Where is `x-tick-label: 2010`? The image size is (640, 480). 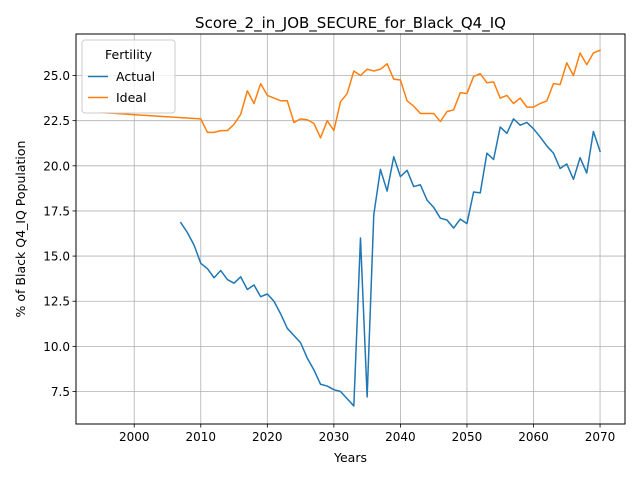 x-tick-label: 2010 is located at coordinates (200, 437).